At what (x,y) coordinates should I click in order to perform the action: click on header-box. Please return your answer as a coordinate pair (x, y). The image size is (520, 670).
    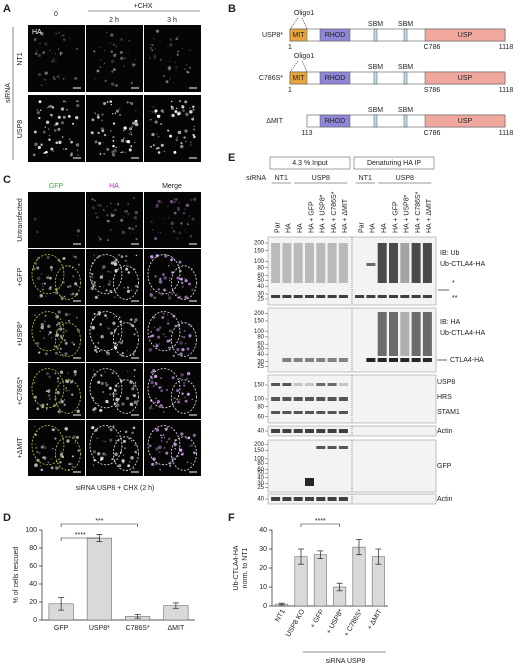
    Looking at the image, I should click on (394, 163).